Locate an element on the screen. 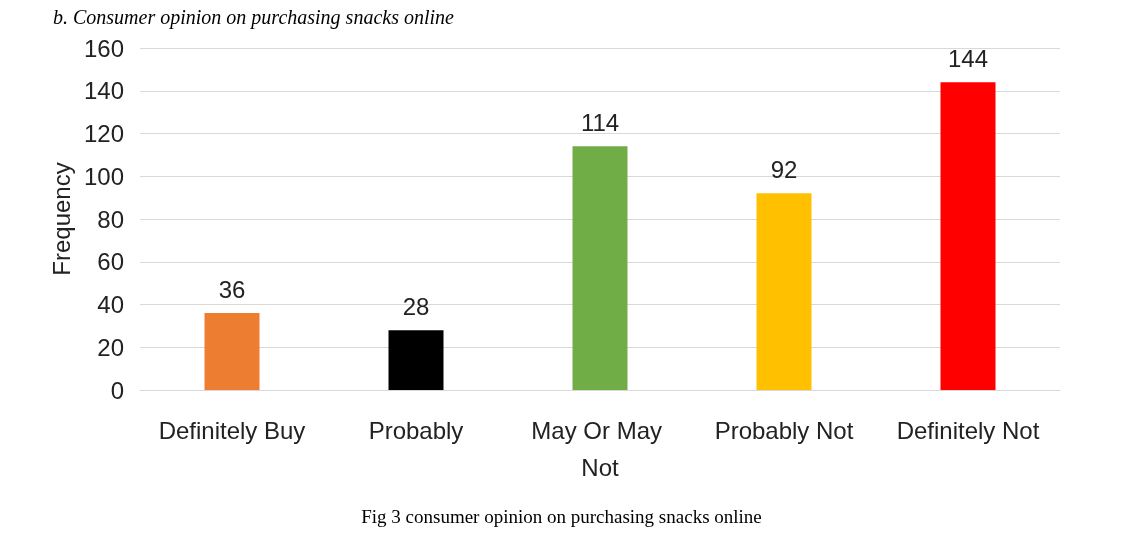 Image resolution: width=1123 pixels, height=536 pixels. y-tick-label: 100 is located at coordinates (103, 176).